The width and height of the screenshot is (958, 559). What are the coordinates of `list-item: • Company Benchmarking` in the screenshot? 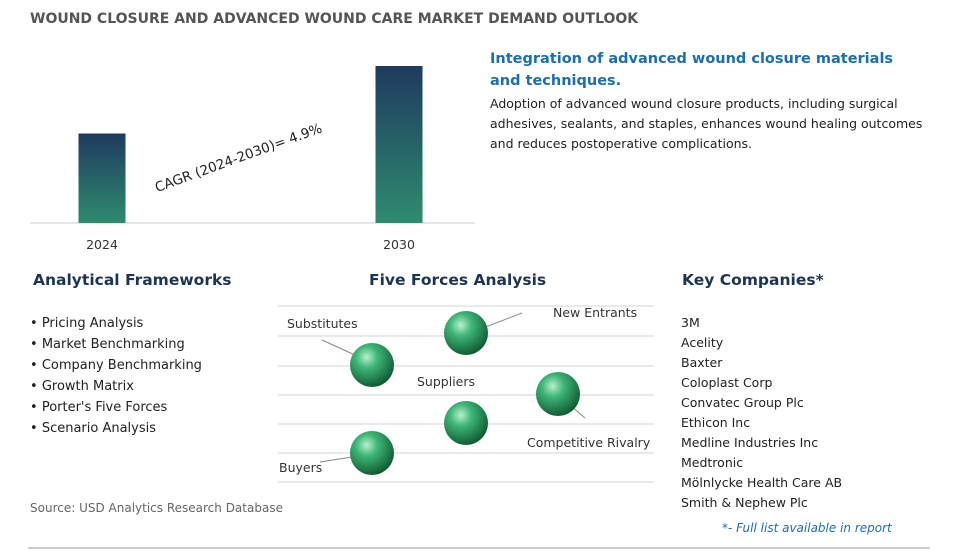 It's located at (116, 365).